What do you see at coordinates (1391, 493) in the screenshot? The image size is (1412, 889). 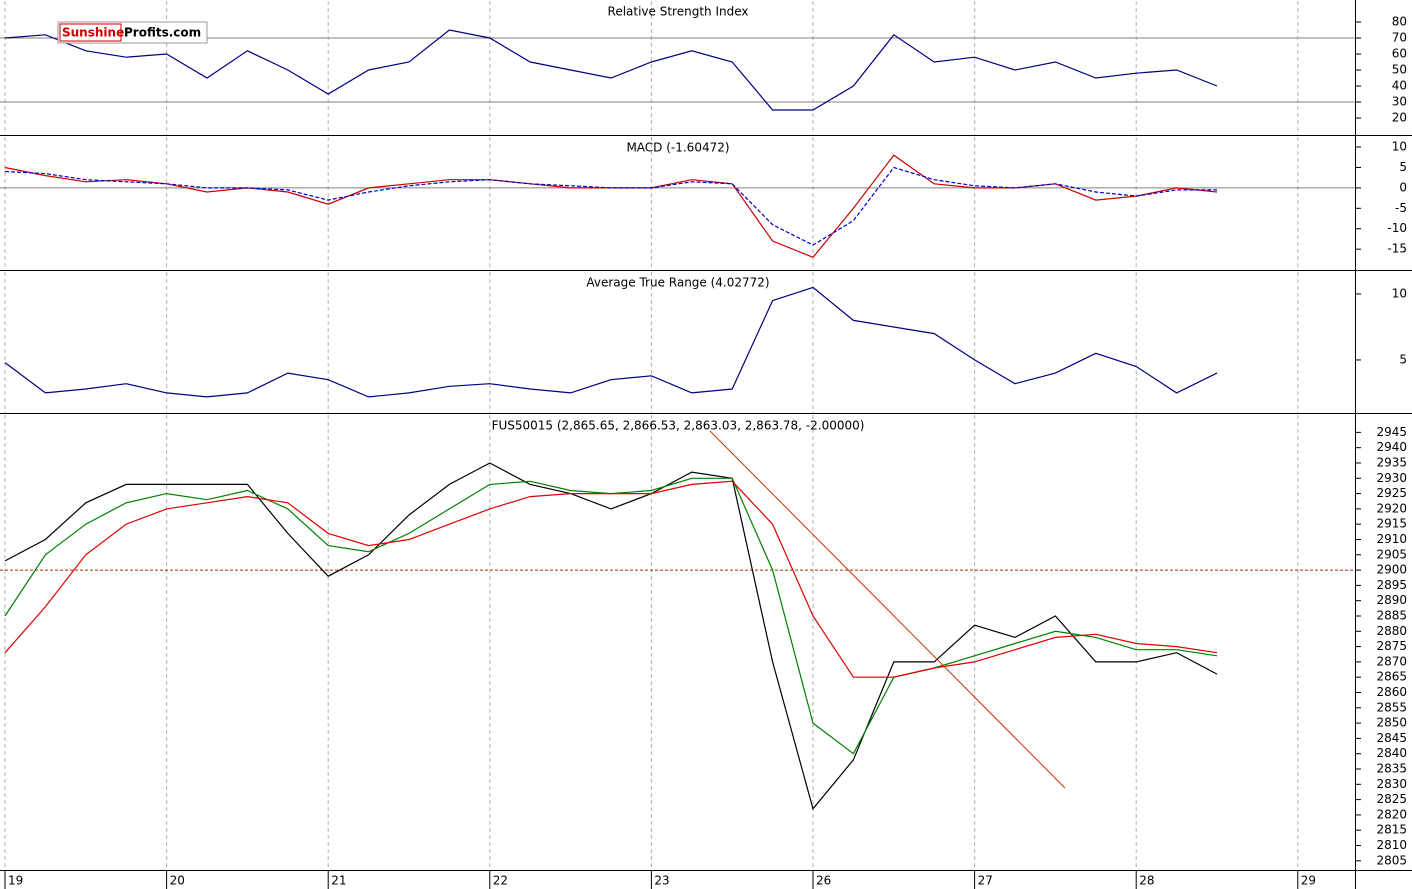 I see `y-tick-label: 2925` at bounding box center [1391, 493].